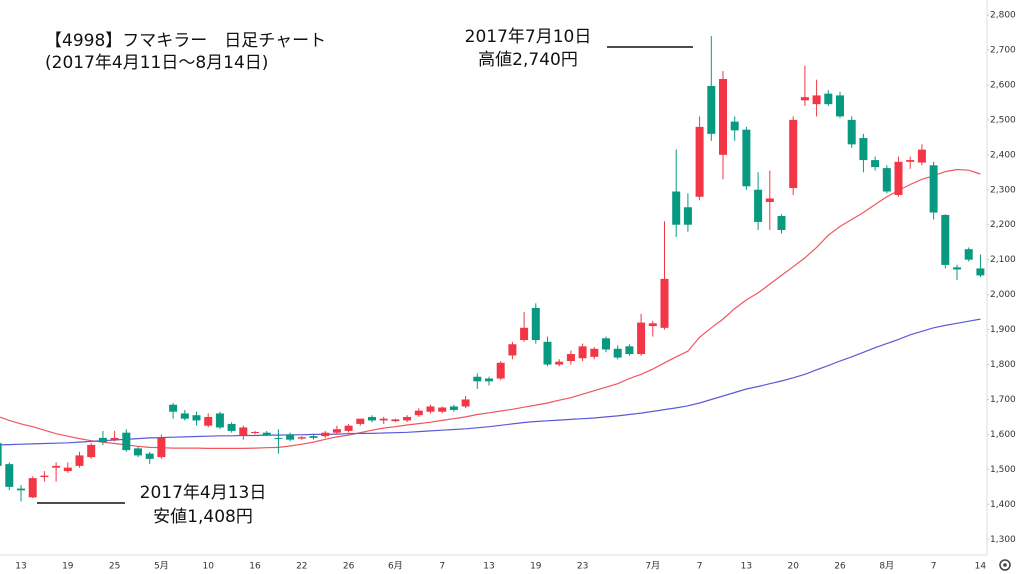 The image size is (1021, 574). What do you see at coordinates (1003, 190) in the screenshot?
I see `y-tick-label: 2,300` at bounding box center [1003, 190].